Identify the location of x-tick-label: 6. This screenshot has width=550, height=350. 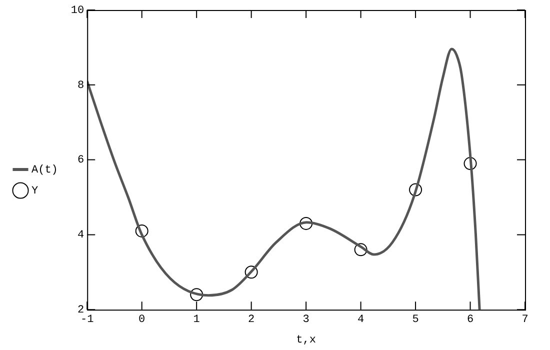
(470, 320).